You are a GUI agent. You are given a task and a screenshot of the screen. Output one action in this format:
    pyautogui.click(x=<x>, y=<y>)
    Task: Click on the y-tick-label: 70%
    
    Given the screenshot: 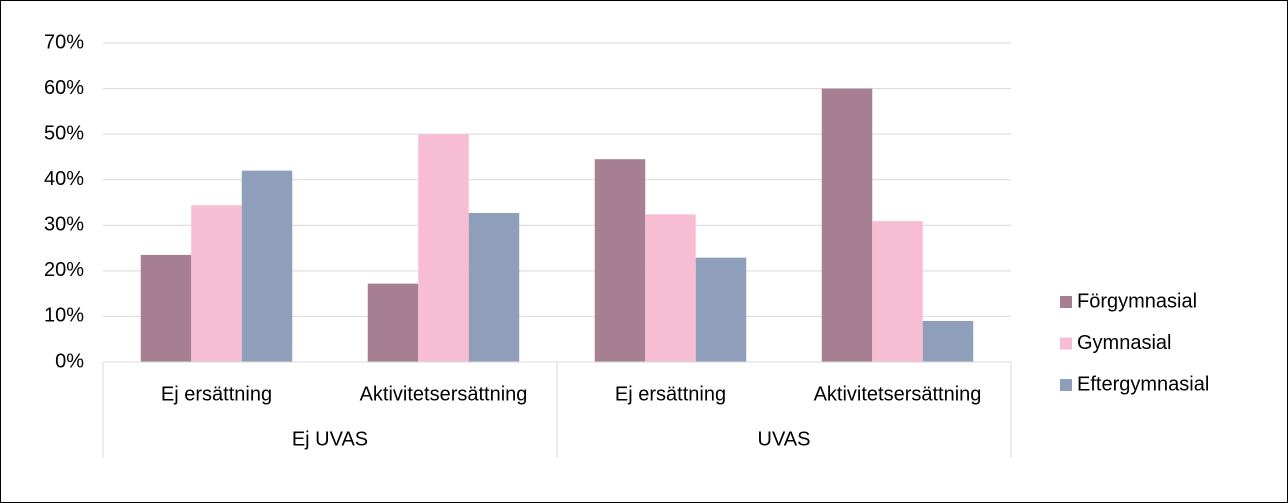 What is the action you would take?
    pyautogui.click(x=64, y=42)
    